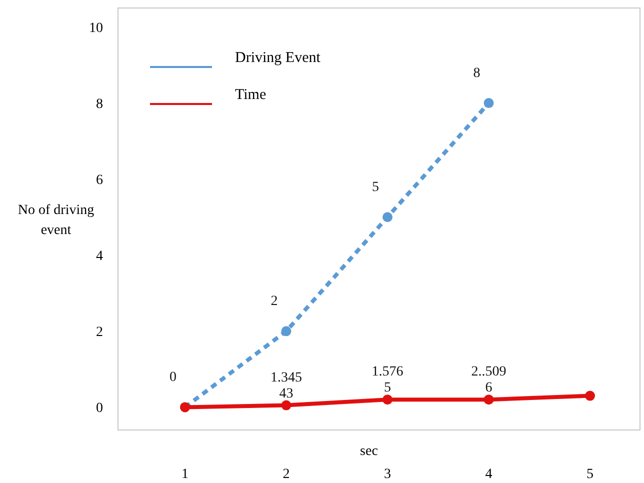  What do you see at coordinates (488, 380) in the screenshot?
I see `annotation: 2..509 6` at bounding box center [488, 380].